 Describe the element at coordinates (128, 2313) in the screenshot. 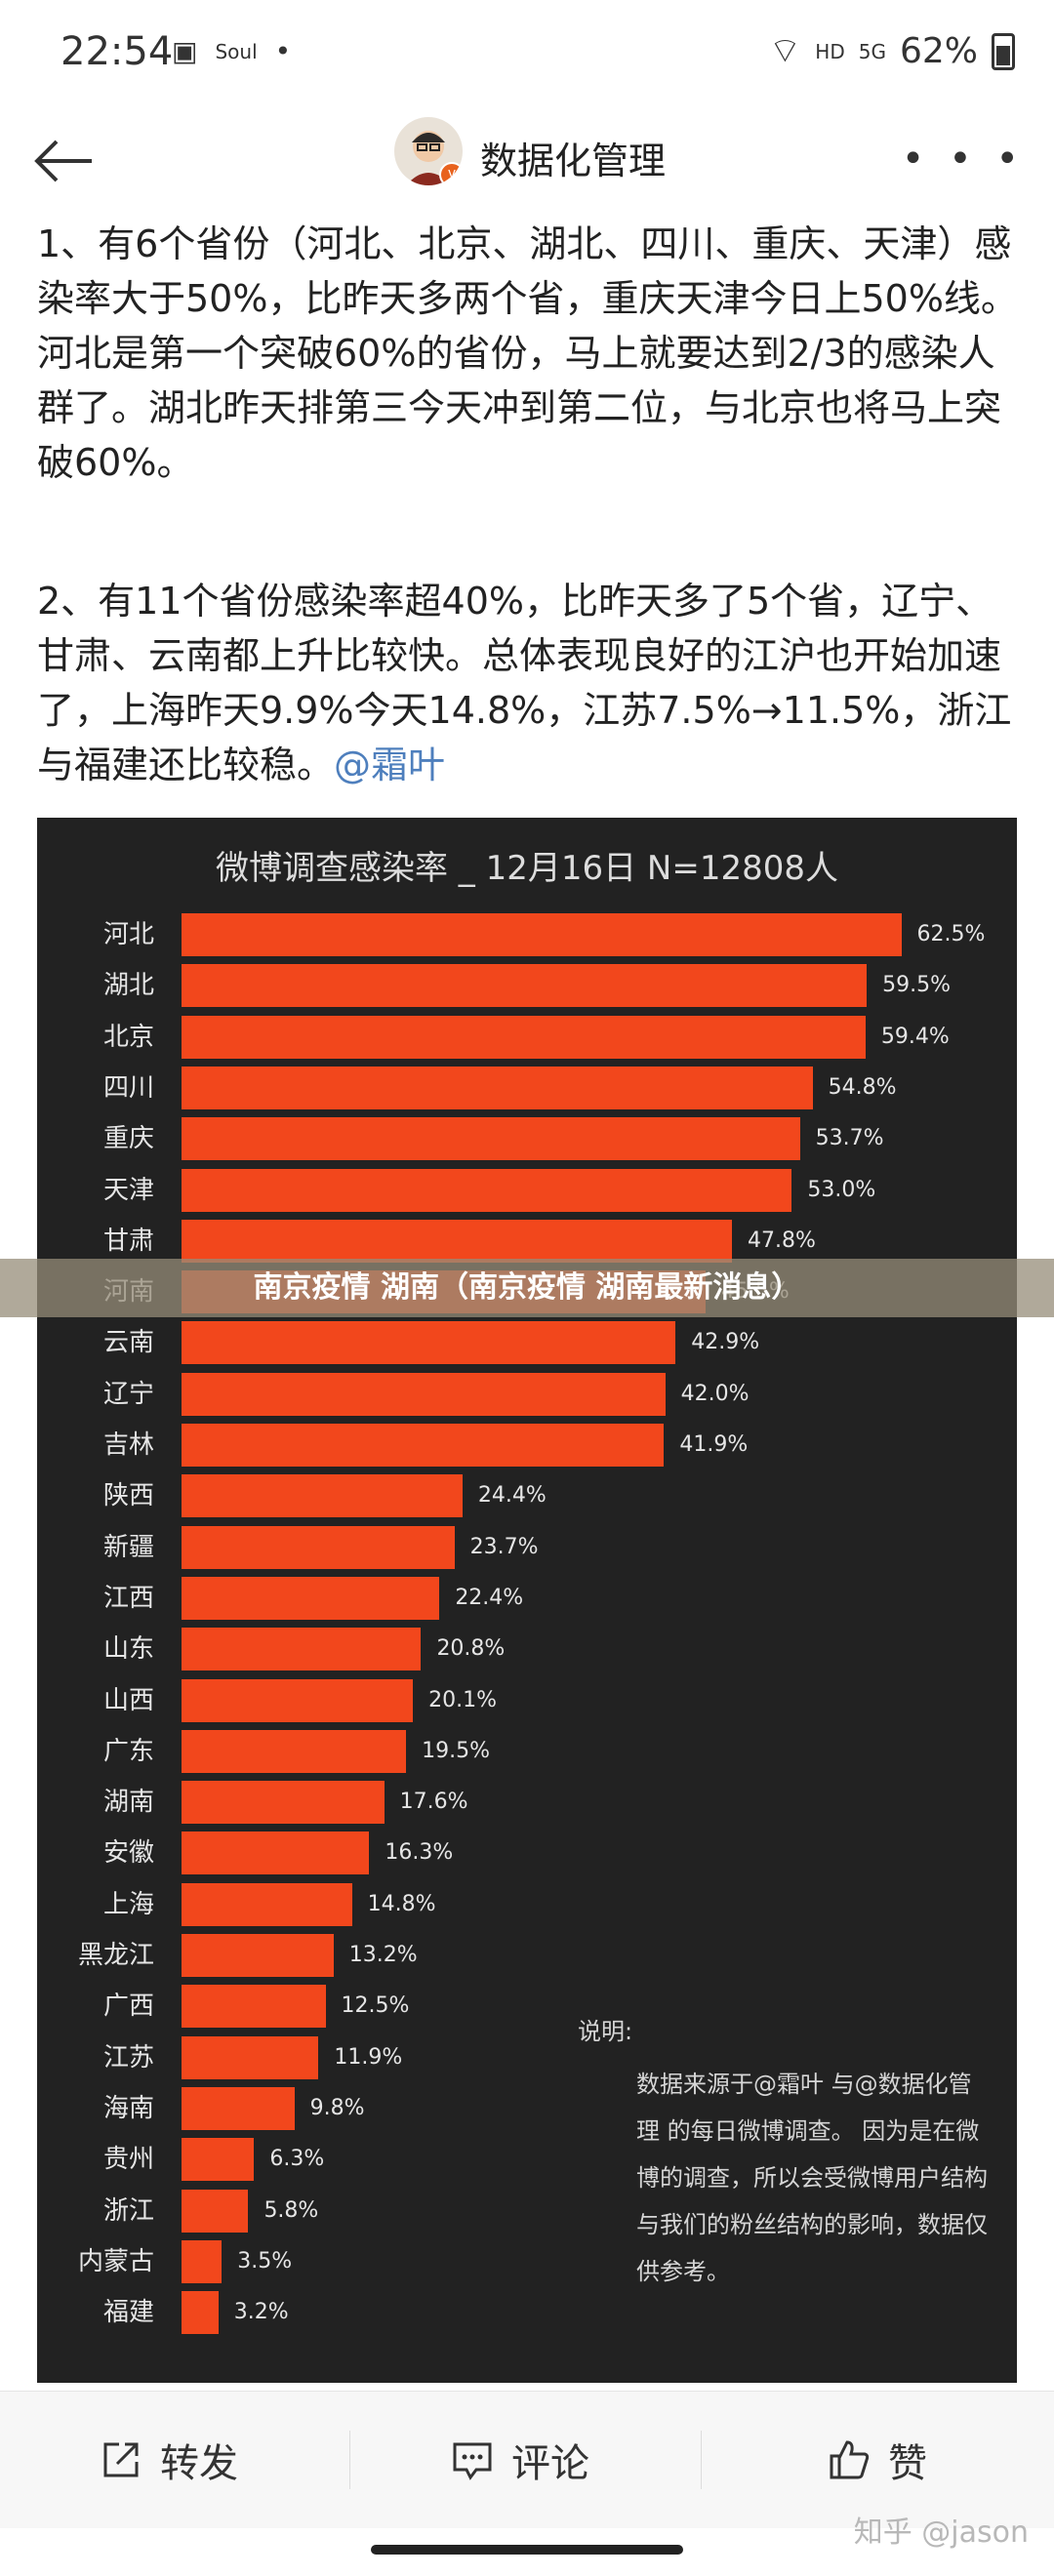

I see `chart-category-label: 福建` at that location.